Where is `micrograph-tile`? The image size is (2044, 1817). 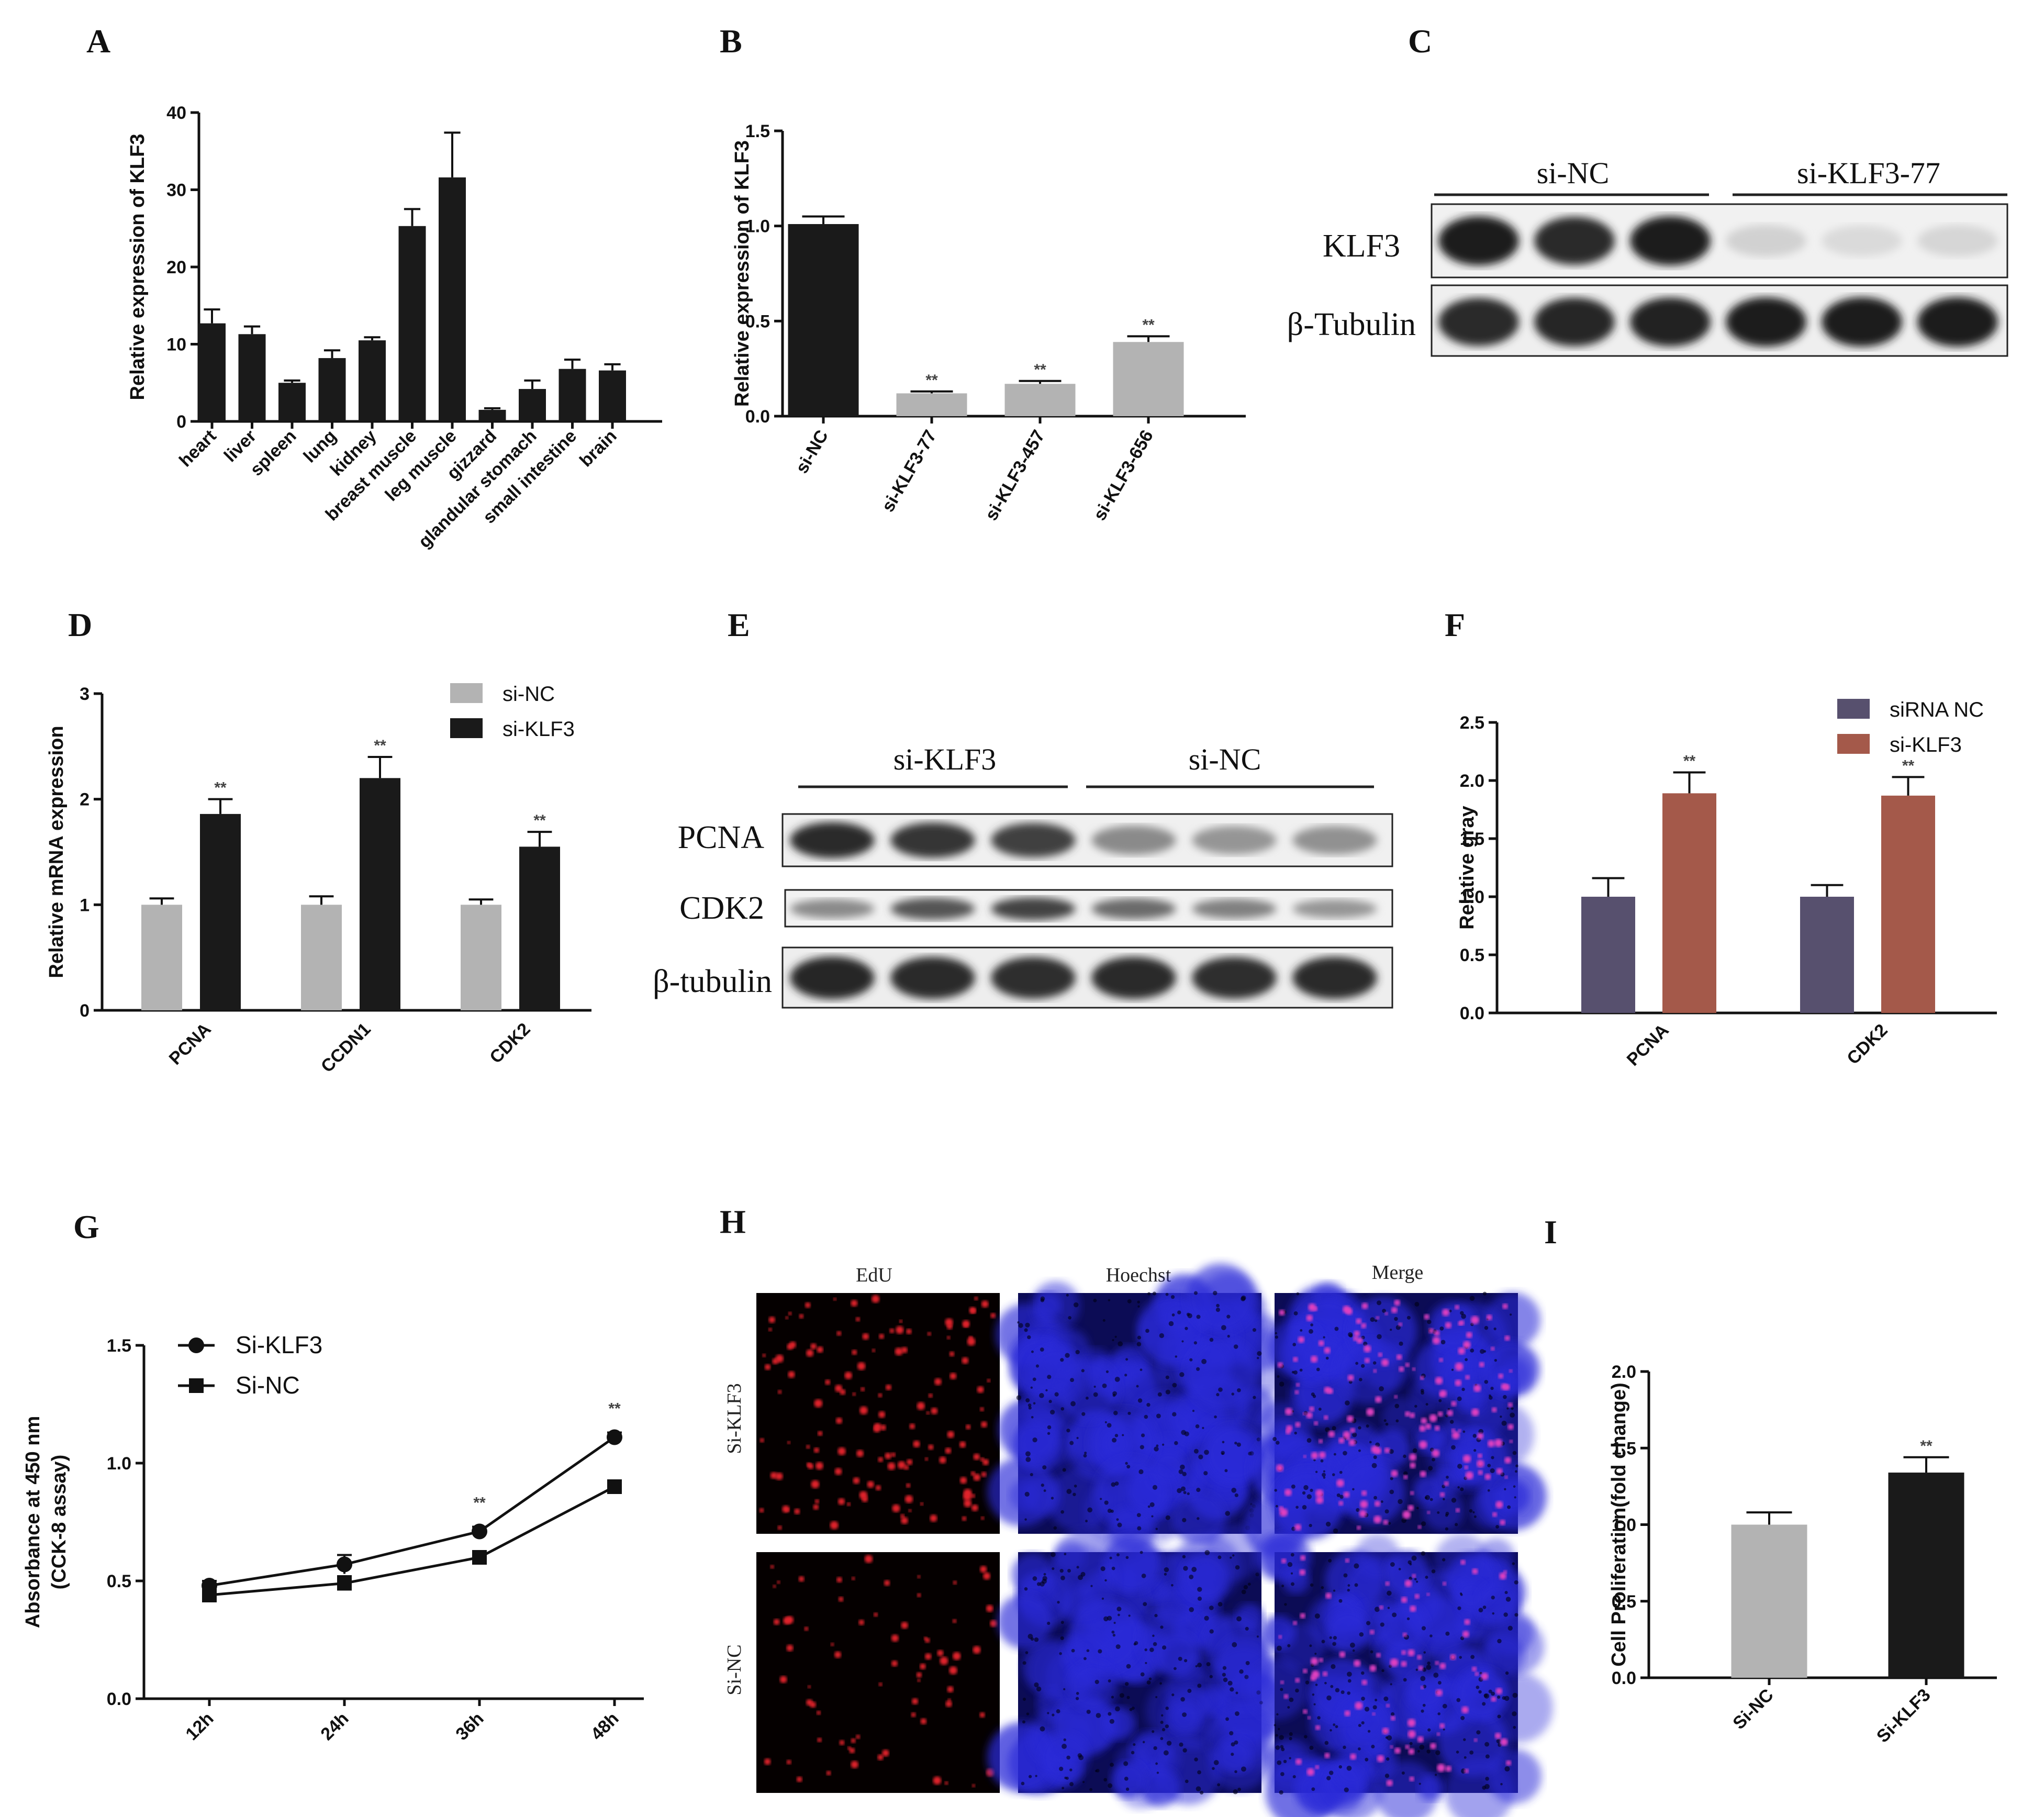 micrograph-tile is located at coordinates (878, 1413).